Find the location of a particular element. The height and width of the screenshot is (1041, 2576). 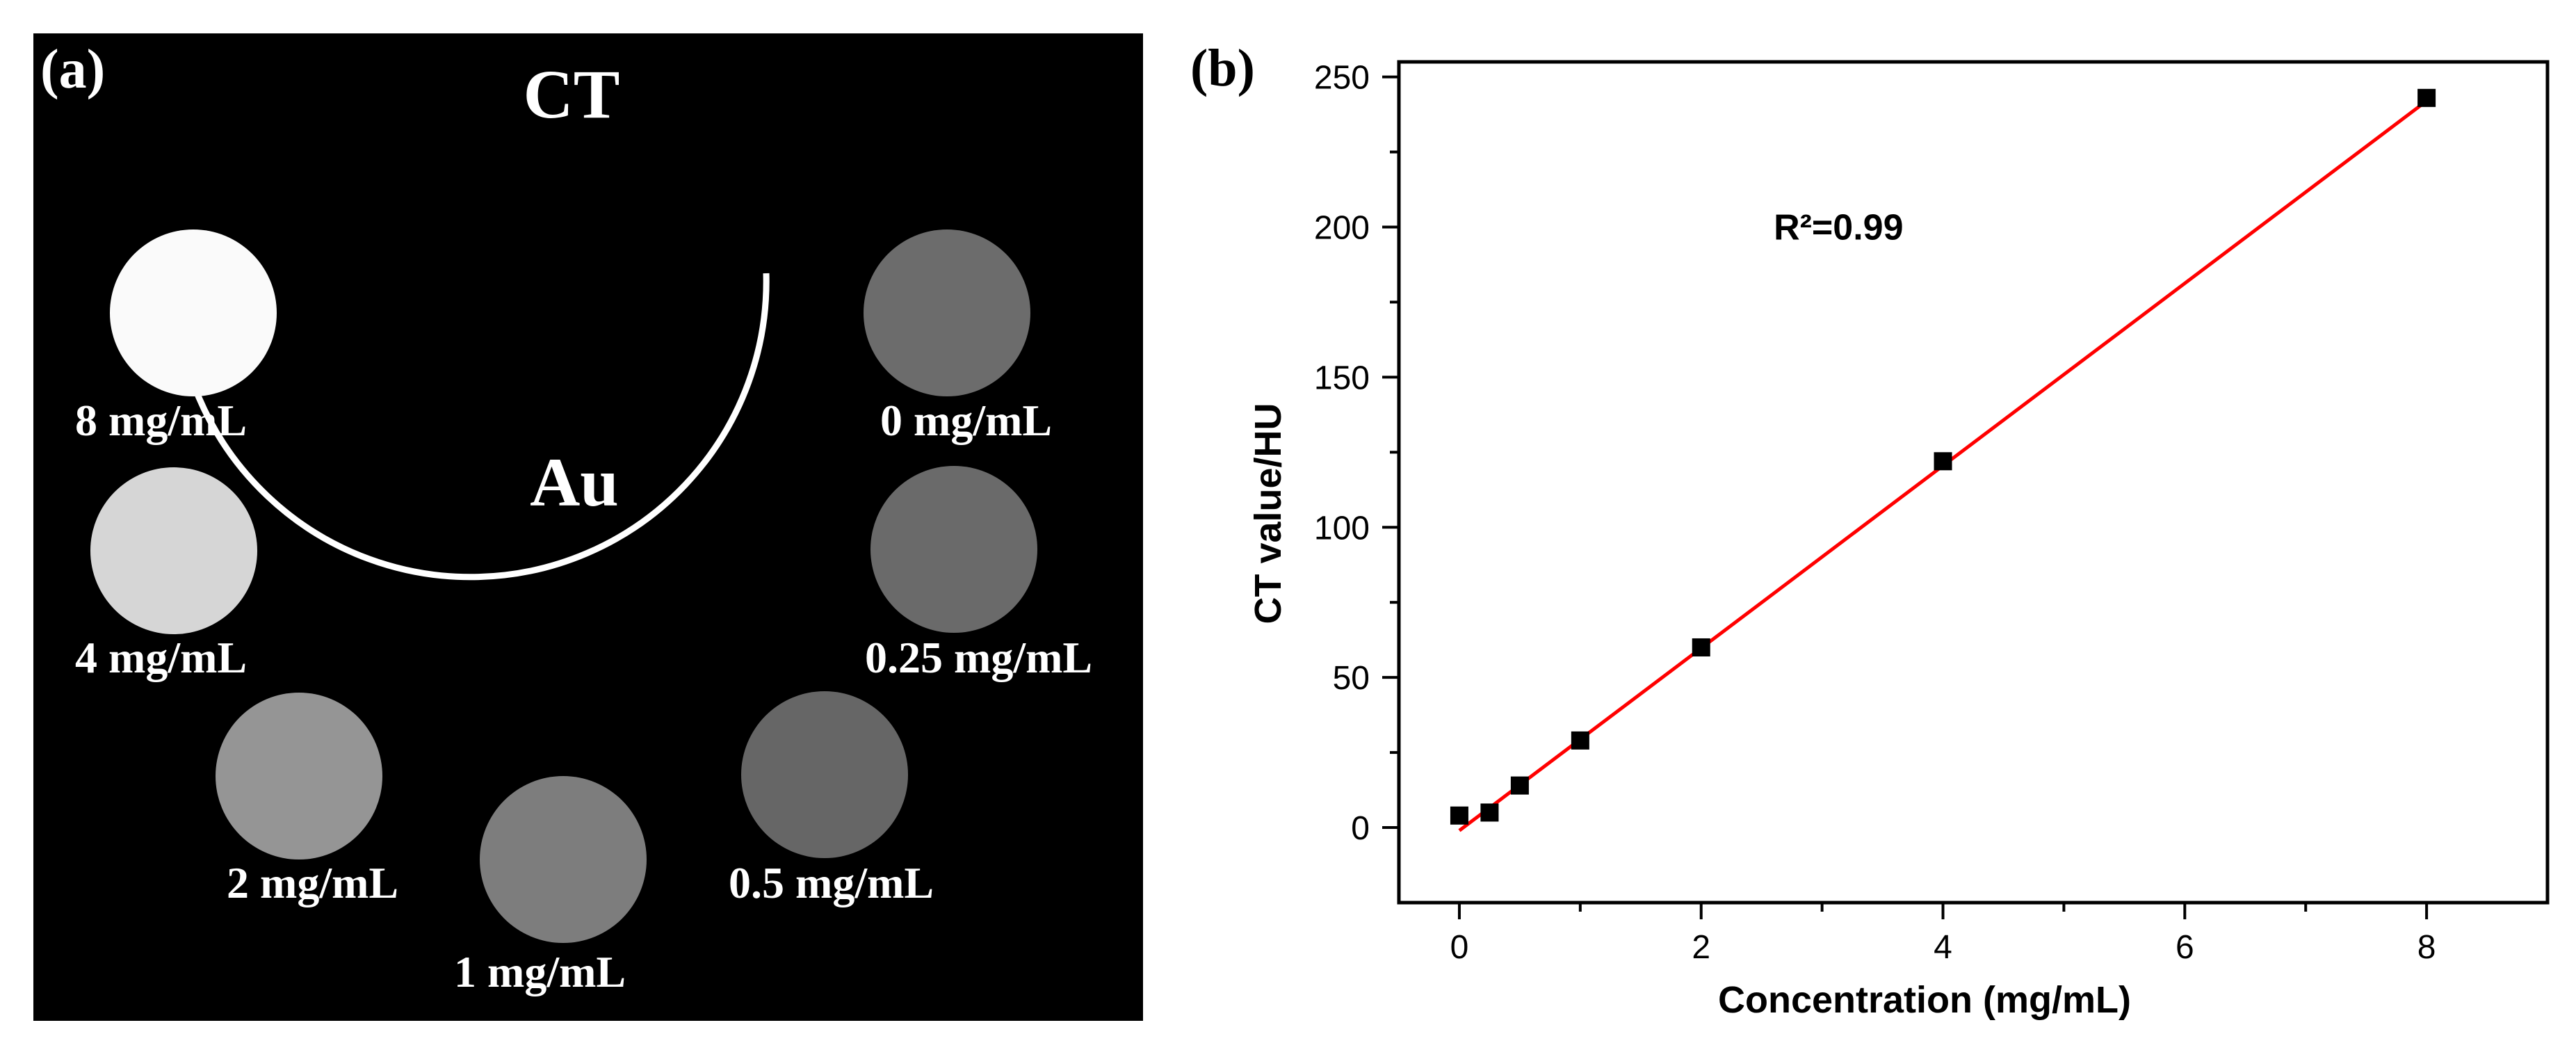

sample-label-2: 2 mg/mL is located at coordinates (313, 882).